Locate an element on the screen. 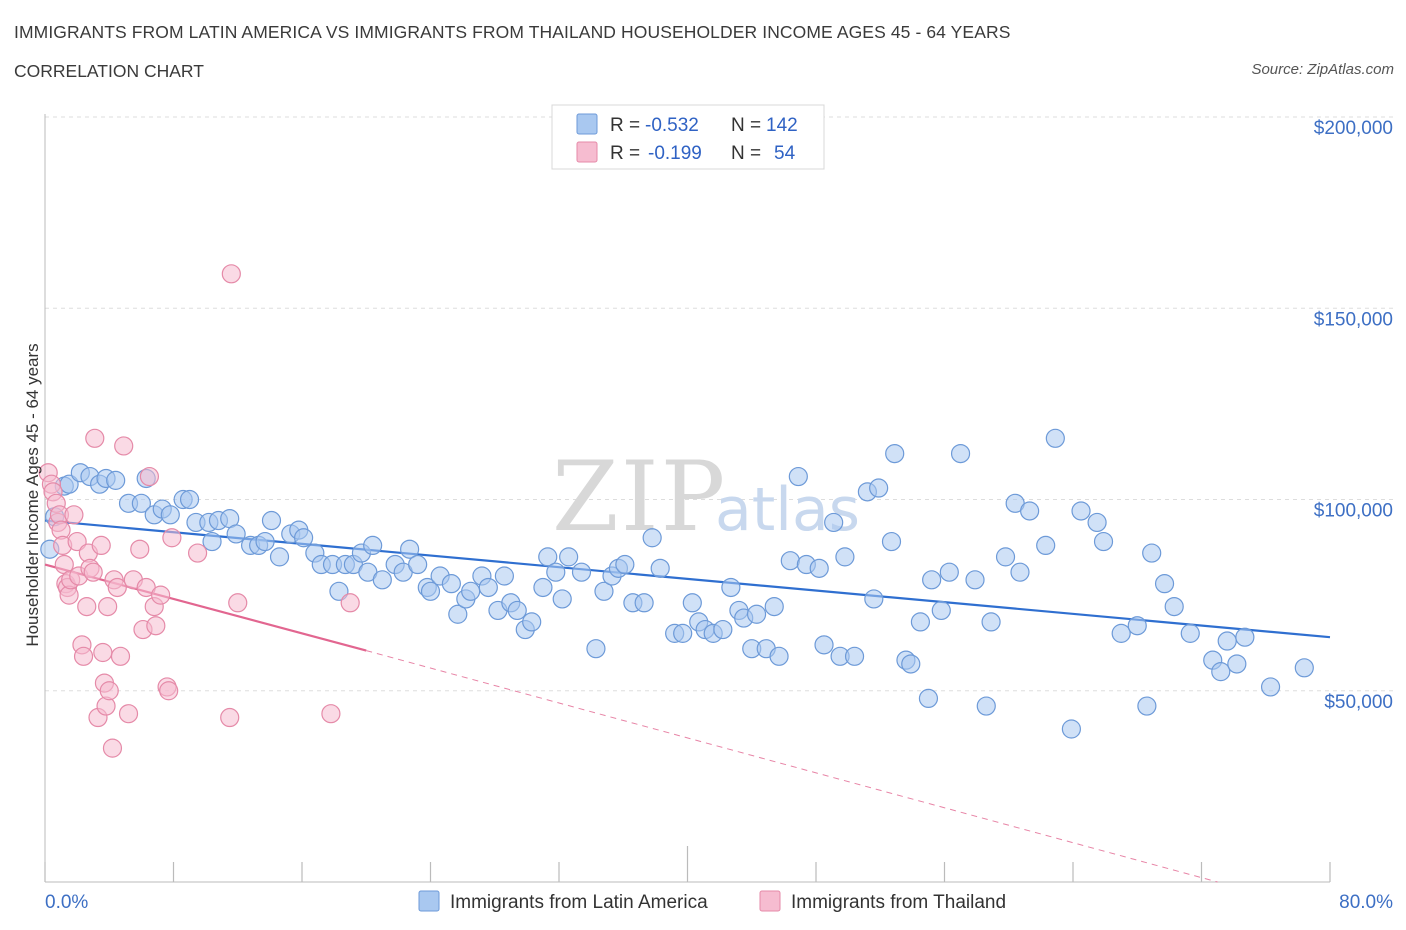 This screenshot has width=1406, height=930. legend-n-value-2: 54 is located at coordinates (785, 153).